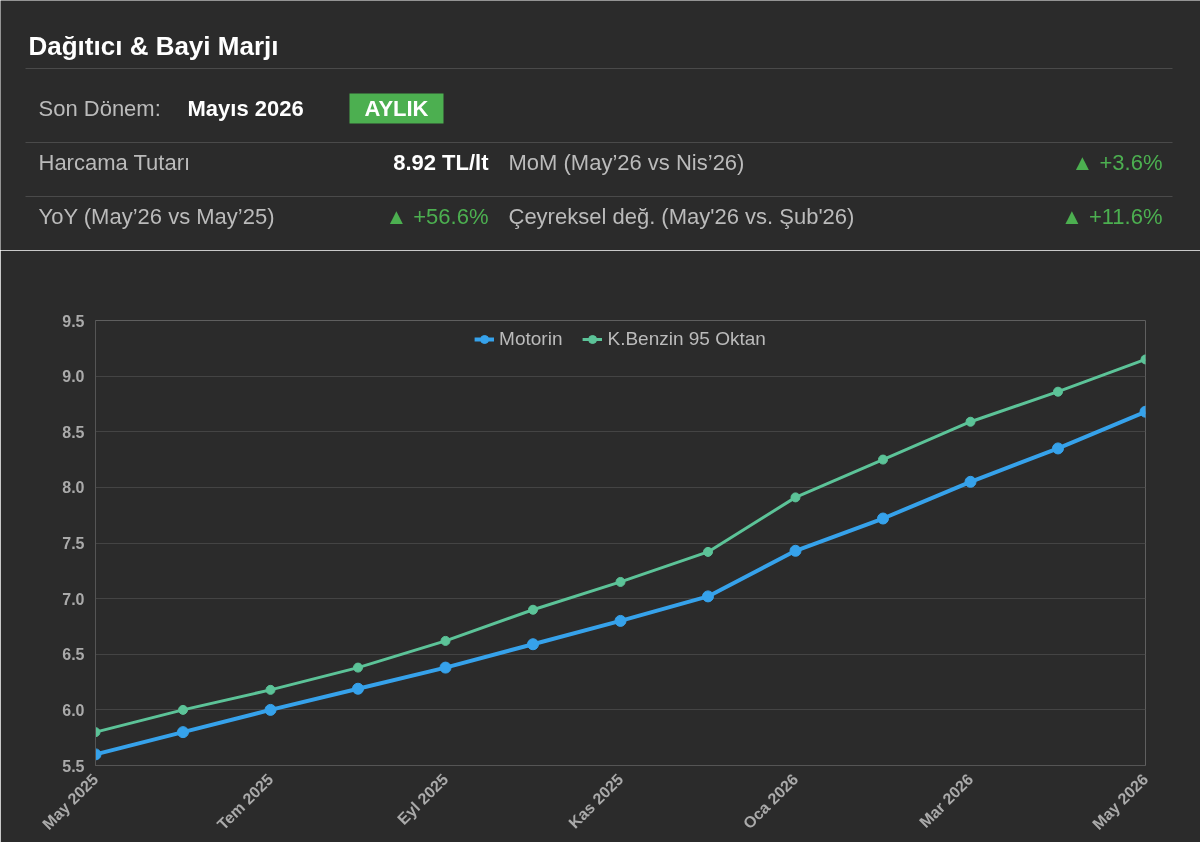 The width and height of the screenshot is (1200, 847). I want to click on text: ▲ +56.6%, so click(437, 216).